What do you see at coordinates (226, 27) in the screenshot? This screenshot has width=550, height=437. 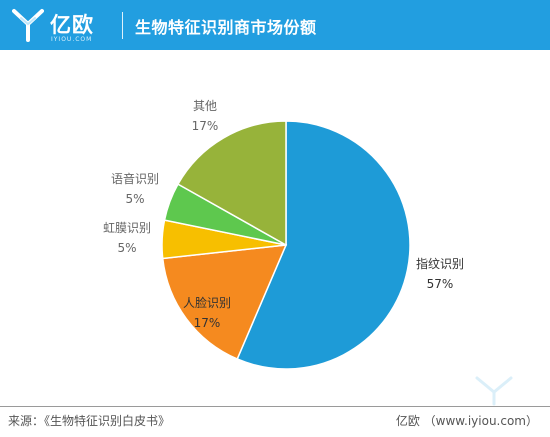 I see `page-title: 生物特征识别商市场份额` at bounding box center [226, 27].